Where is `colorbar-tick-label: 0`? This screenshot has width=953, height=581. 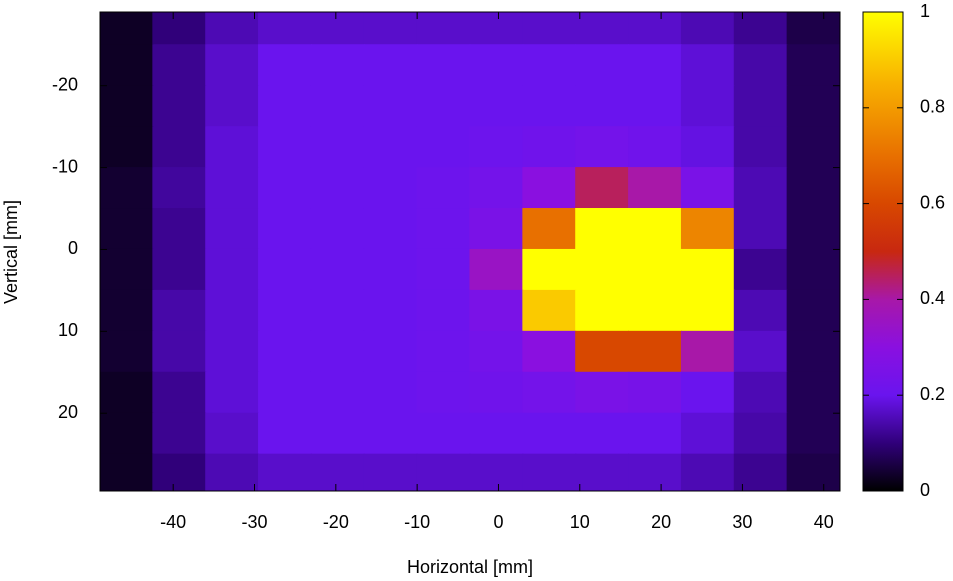 colorbar-tick-label: 0 is located at coordinates (925, 490).